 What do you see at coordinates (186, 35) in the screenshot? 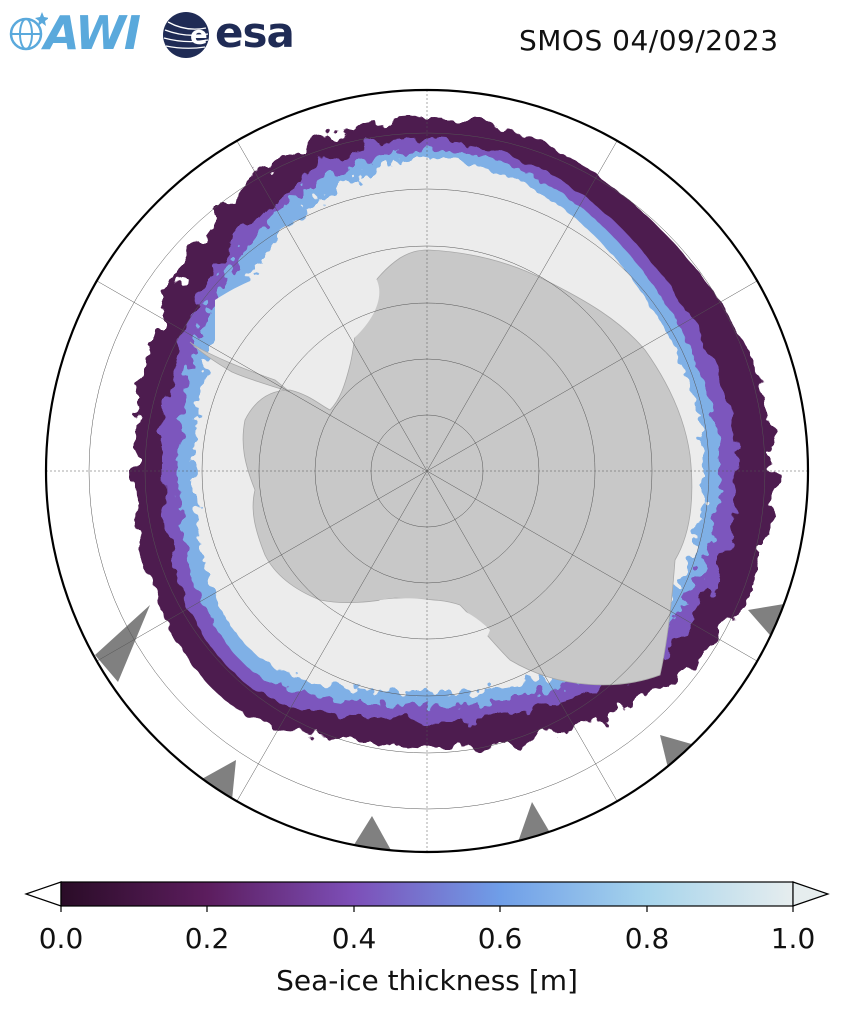
I see `esa-emblem-icon: e` at bounding box center [186, 35].